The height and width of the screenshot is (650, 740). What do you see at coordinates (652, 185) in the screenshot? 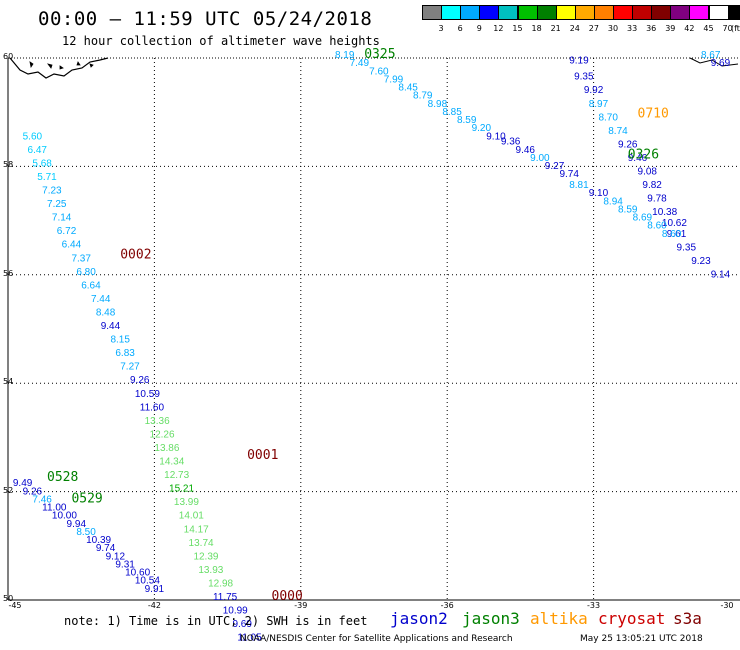
I see `swh-value-label: 9.82` at bounding box center [652, 185].